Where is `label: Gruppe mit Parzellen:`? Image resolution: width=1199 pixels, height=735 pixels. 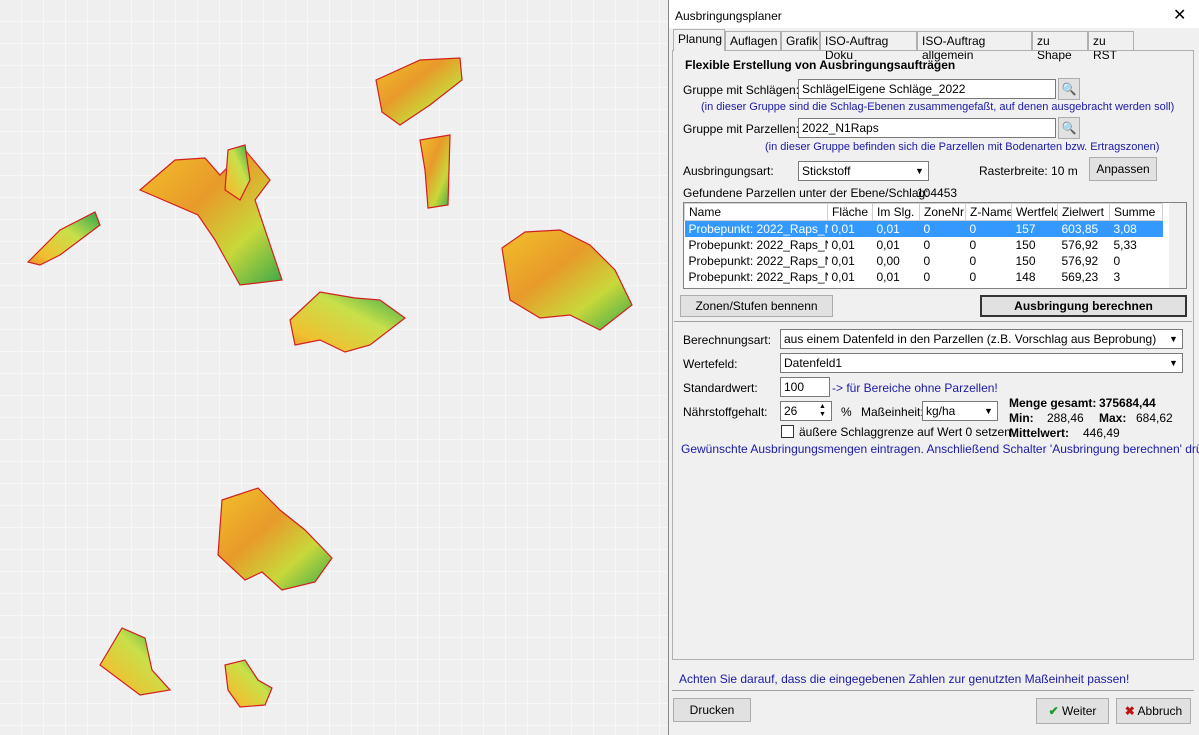
label: Gruppe mit Parzellen: is located at coordinates (741, 129).